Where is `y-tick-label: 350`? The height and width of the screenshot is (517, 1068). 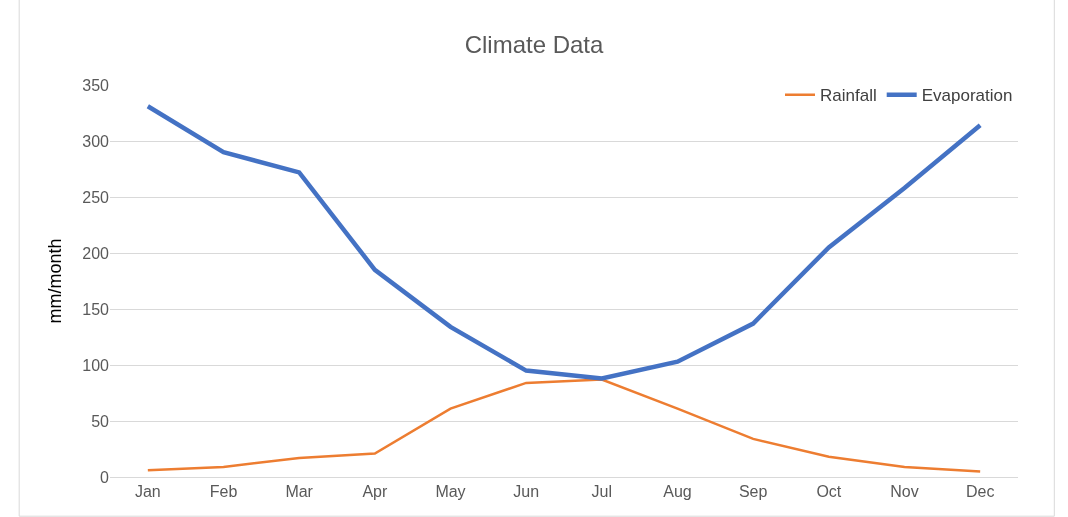 y-tick-label: 350 is located at coordinates (96, 85).